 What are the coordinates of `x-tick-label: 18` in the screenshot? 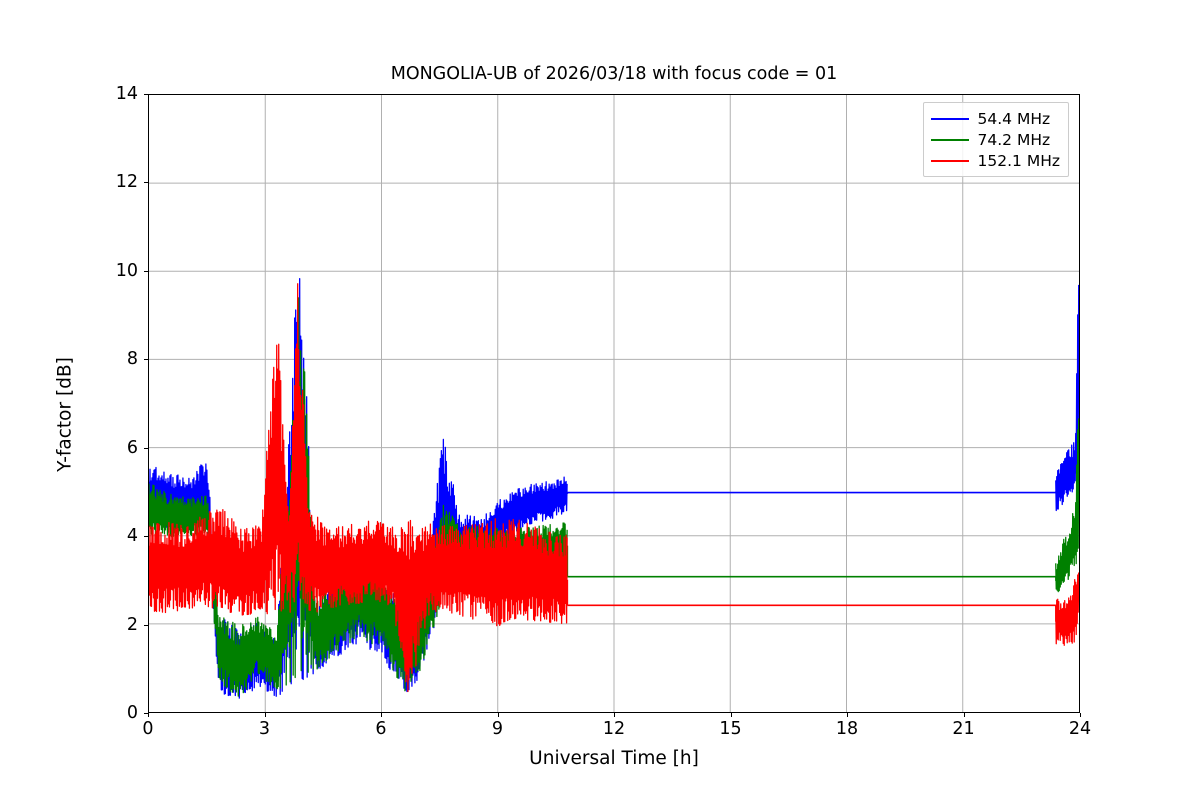 It's located at (847, 729).